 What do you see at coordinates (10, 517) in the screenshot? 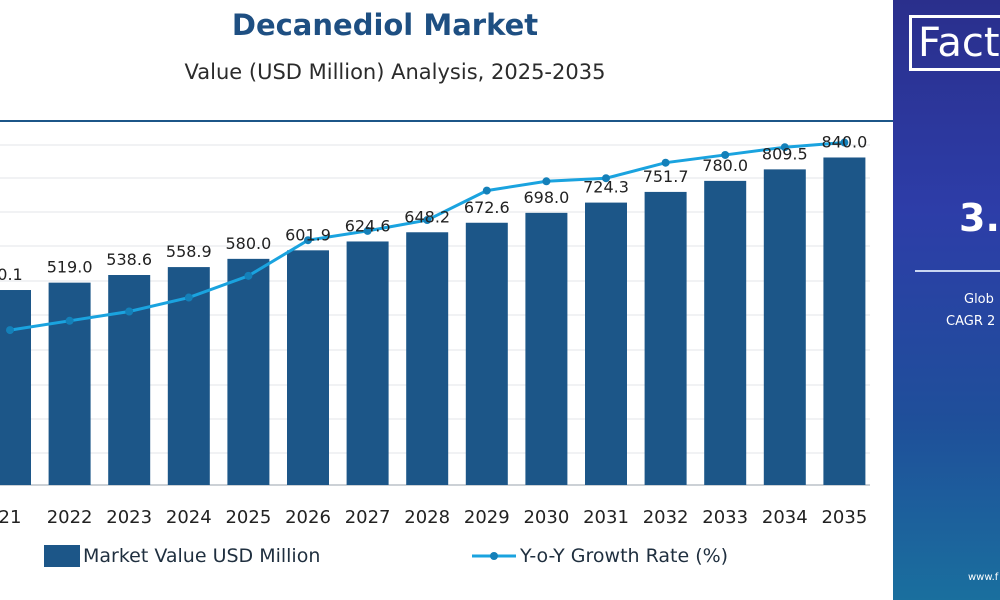
I see `x-tick-2021: 21` at bounding box center [10, 517].